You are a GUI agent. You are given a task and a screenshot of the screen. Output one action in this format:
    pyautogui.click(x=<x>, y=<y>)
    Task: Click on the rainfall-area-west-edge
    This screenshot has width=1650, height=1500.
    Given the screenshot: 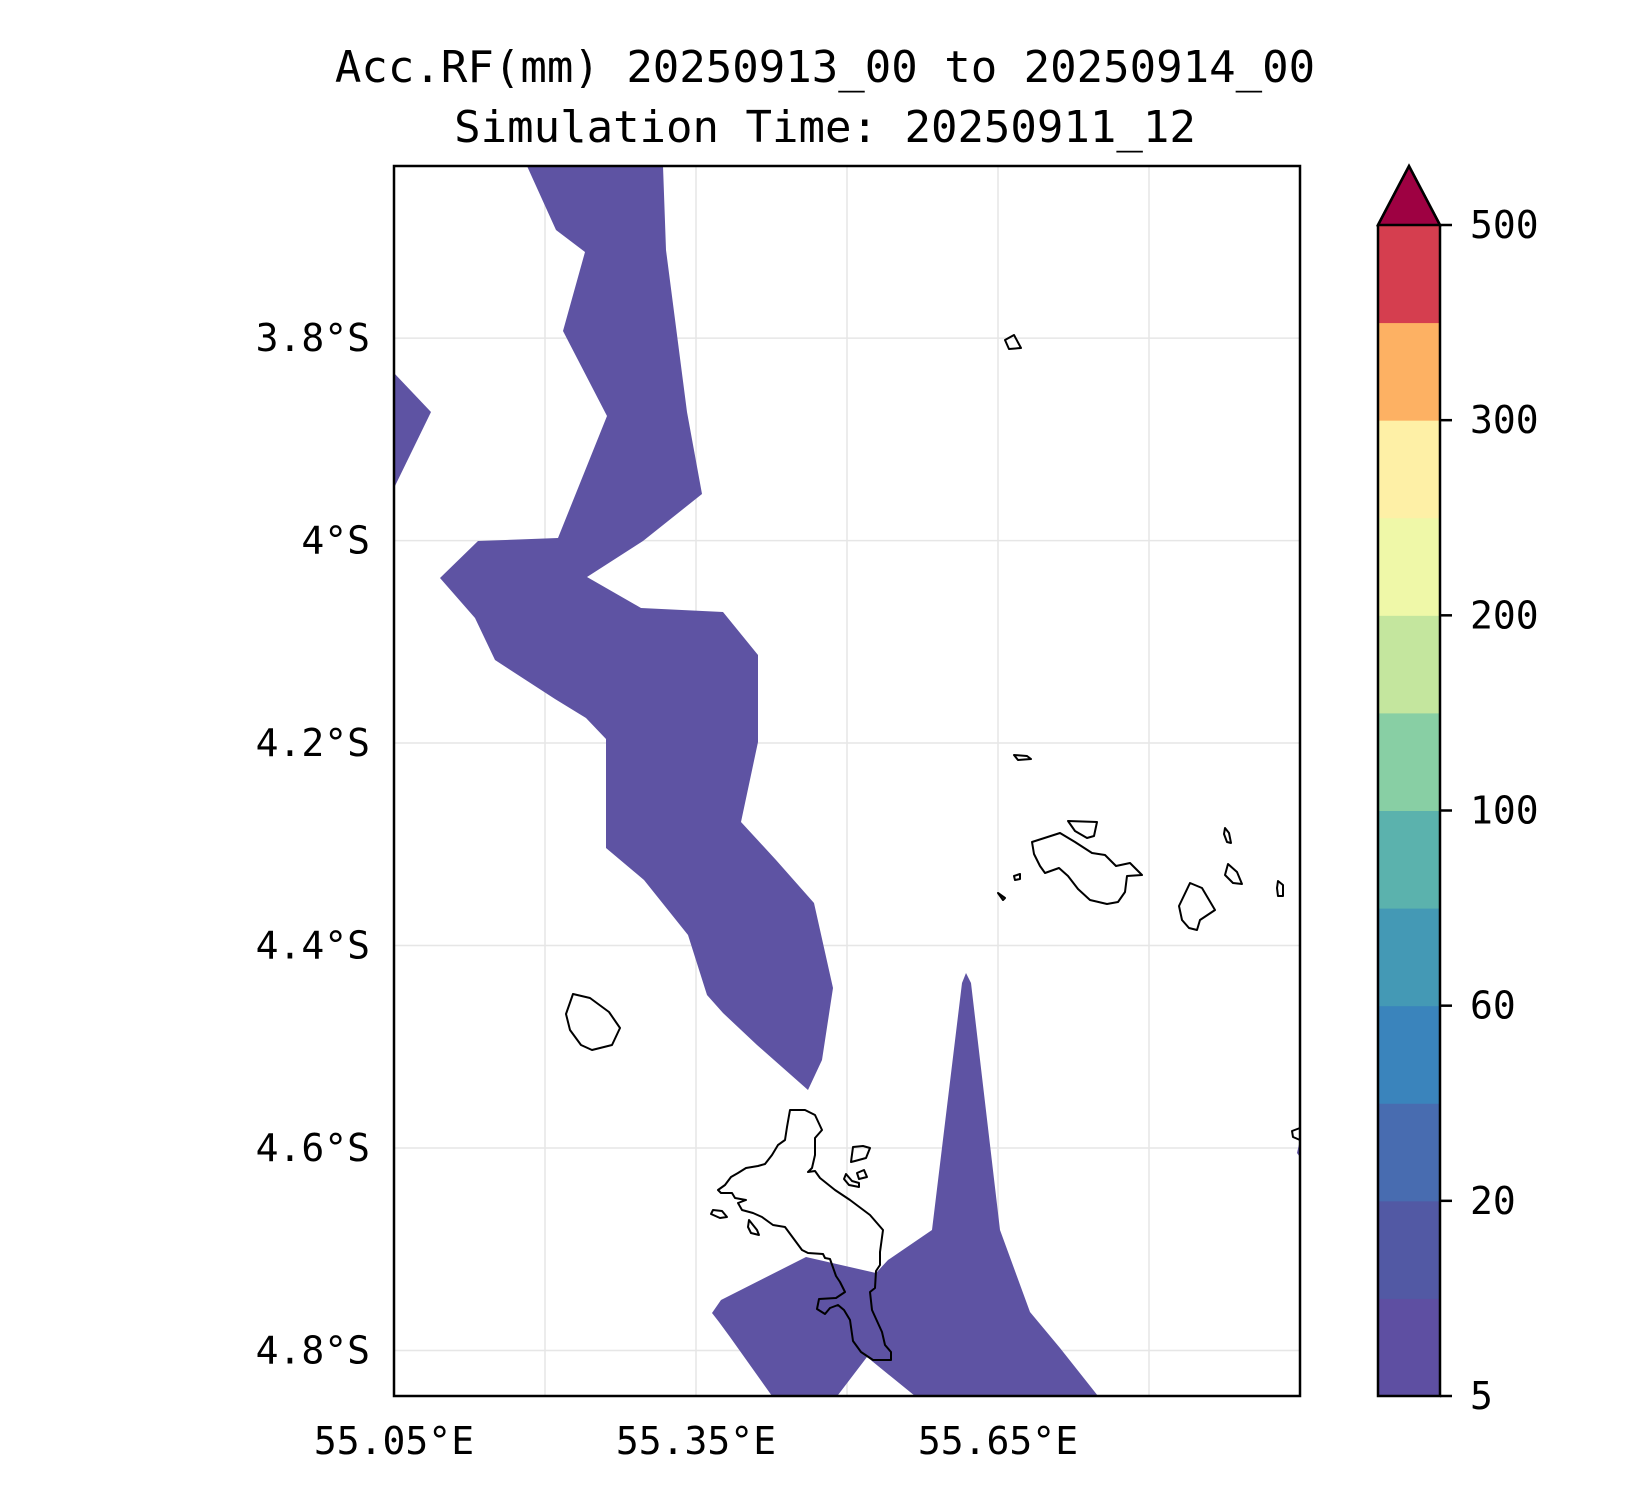 What is the action you would take?
    pyautogui.click(x=412, y=430)
    